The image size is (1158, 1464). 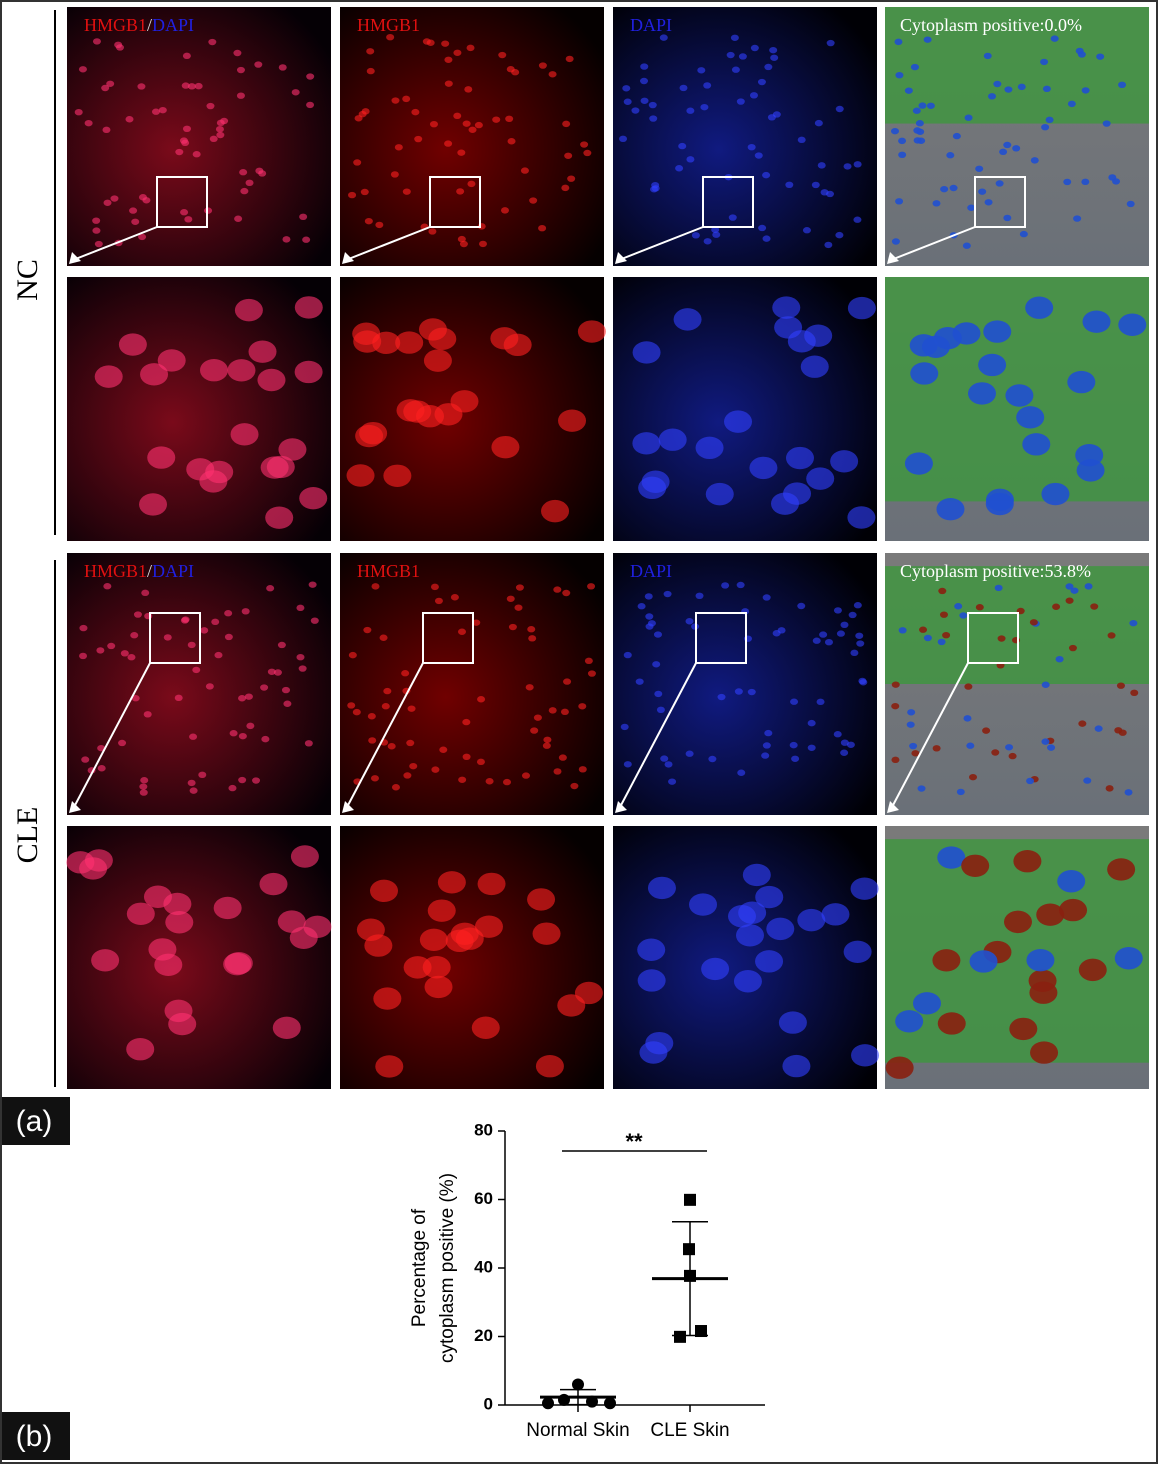 What do you see at coordinates (991, 25) in the screenshot?
I see `caption-part: Cytoplasm positive:0.0%` at bounding box center [991, 25].